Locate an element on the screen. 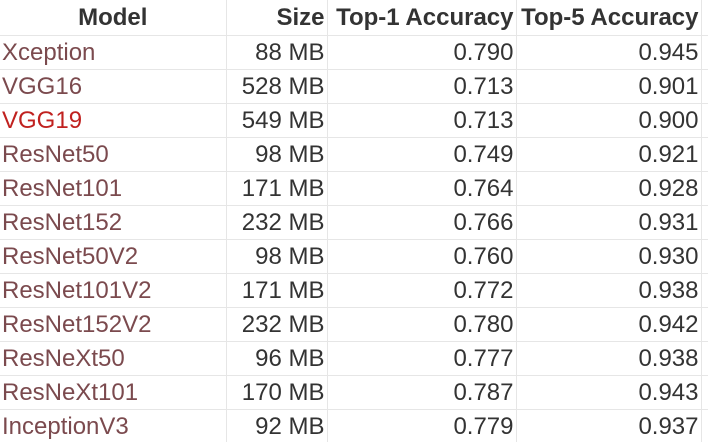 Image resolution: width=708 pixels, height=442 pixels. table-row: VGG16 528 MB 0.713 0.901 is located at coordinates (354, 86).